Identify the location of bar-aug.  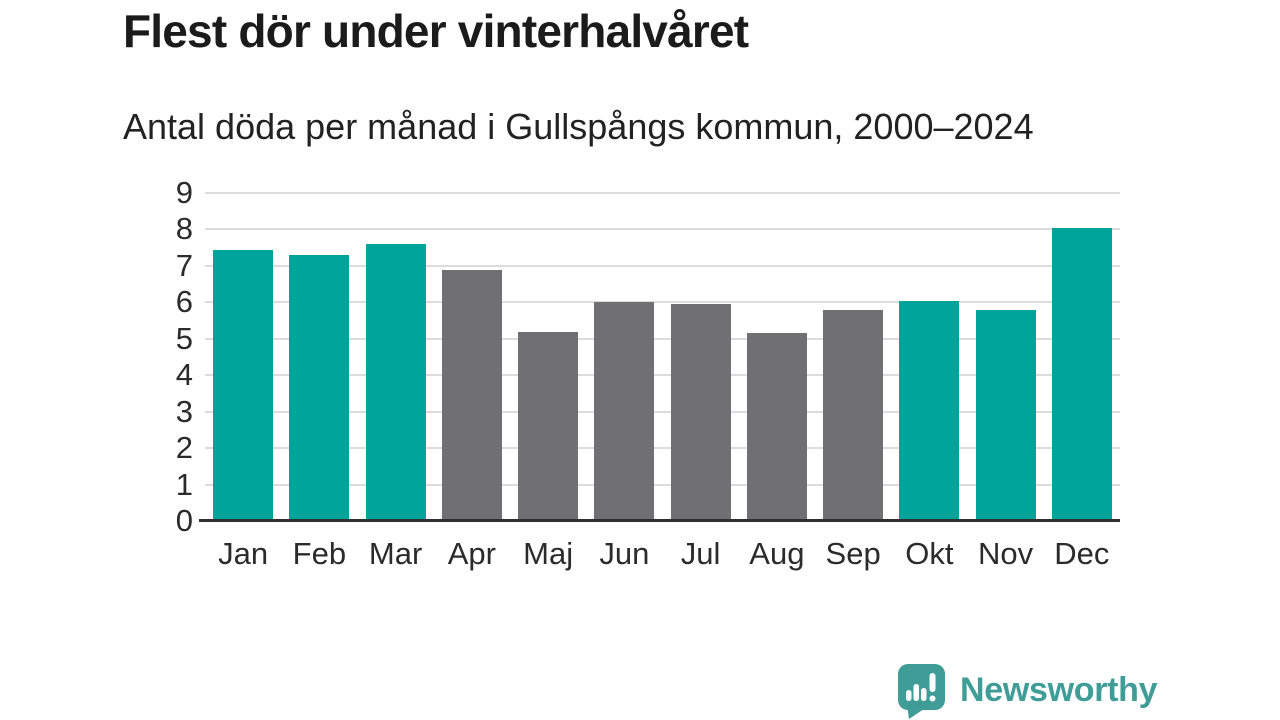
(776, 427).